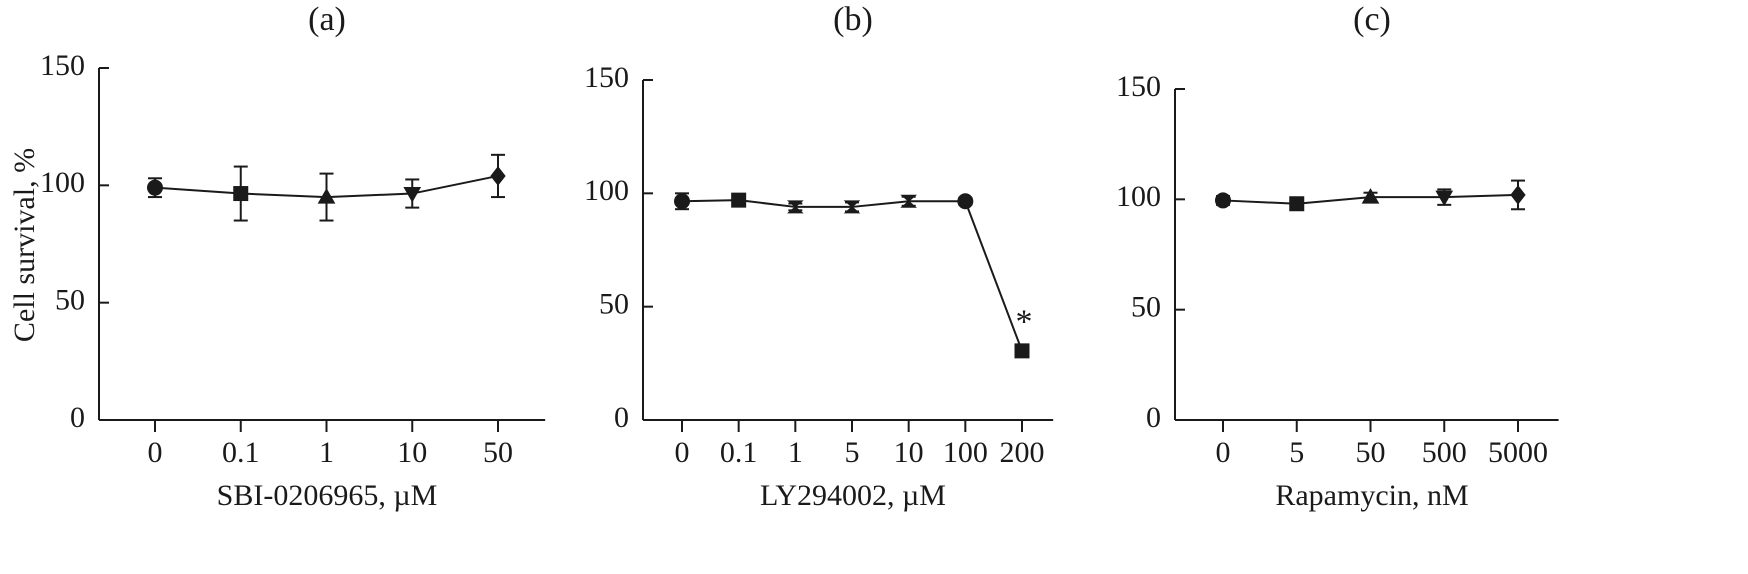  What do you see at coordinates (327, 495) in the screenshot?
I see `x-axis-title: SBI-0206965, µM` at bounding box center [327, 495].